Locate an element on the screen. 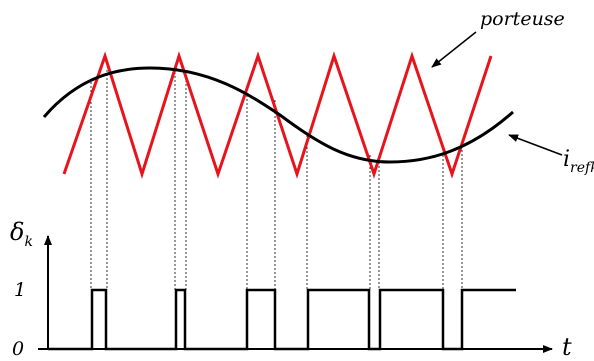  level-low-label: 0 is located at coordinates (18, 349).